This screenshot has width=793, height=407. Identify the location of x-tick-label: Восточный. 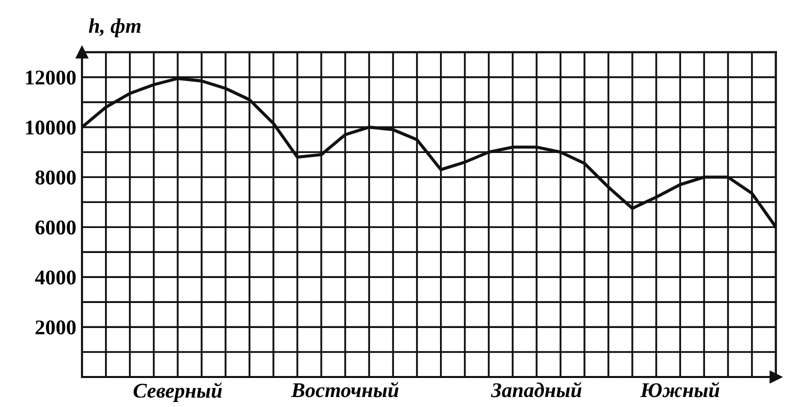
(344, 390).